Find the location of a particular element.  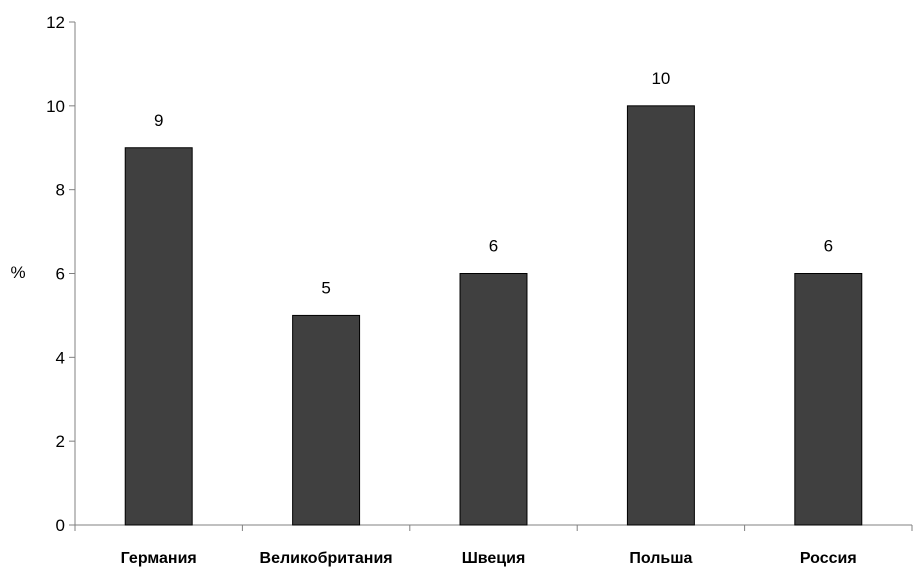

x-category-label: Польша is located at coordinates (660, 558).